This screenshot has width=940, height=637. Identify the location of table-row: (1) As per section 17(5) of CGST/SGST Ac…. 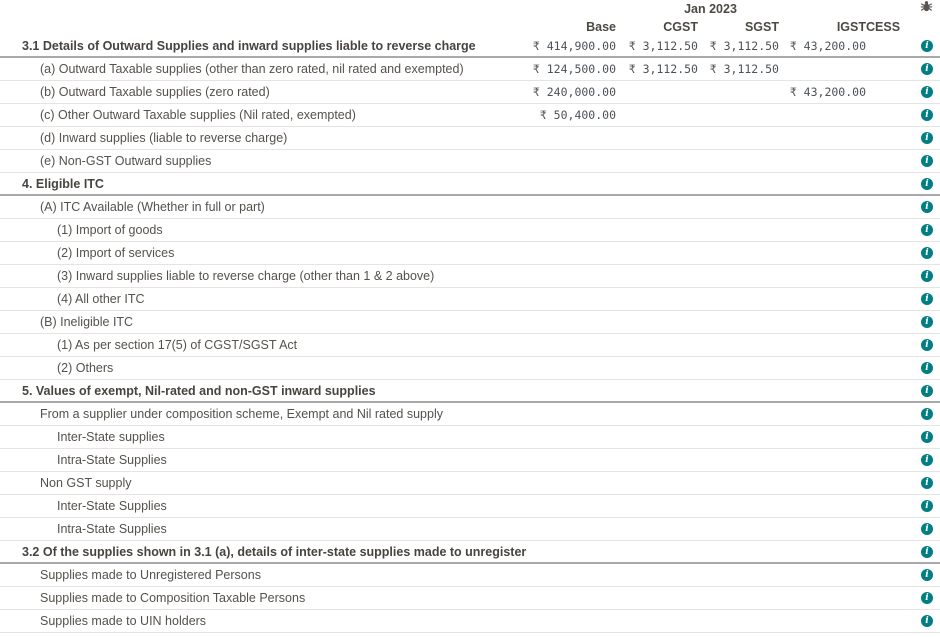
(470, 345).